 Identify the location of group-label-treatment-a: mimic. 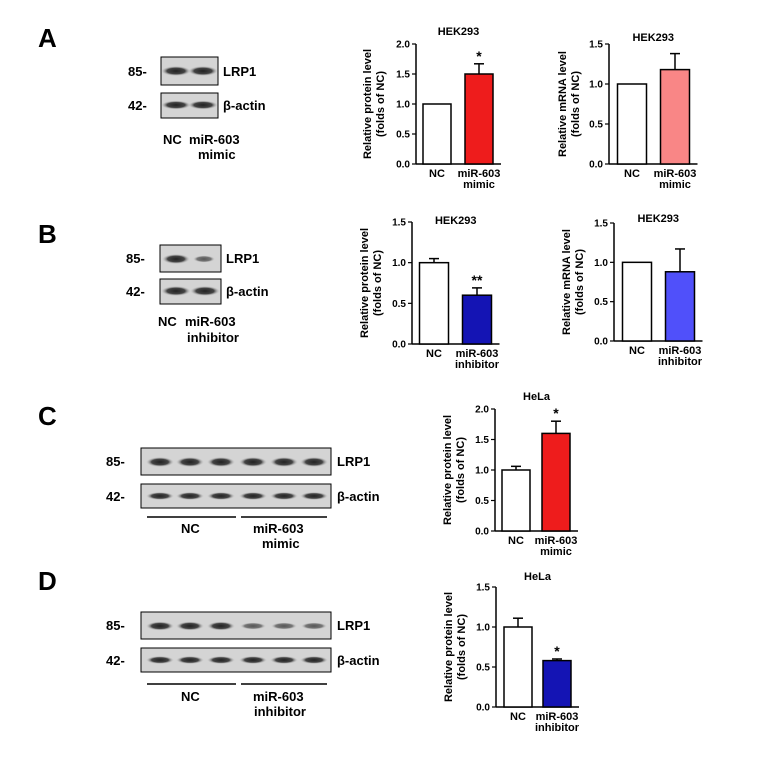
(217, 154).